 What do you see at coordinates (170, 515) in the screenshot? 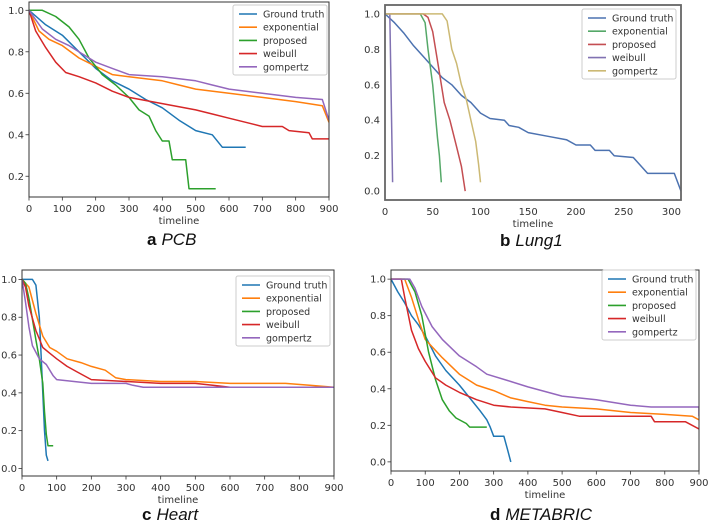
I see `caption-c: c Heart` at bounding box center [170, 515].